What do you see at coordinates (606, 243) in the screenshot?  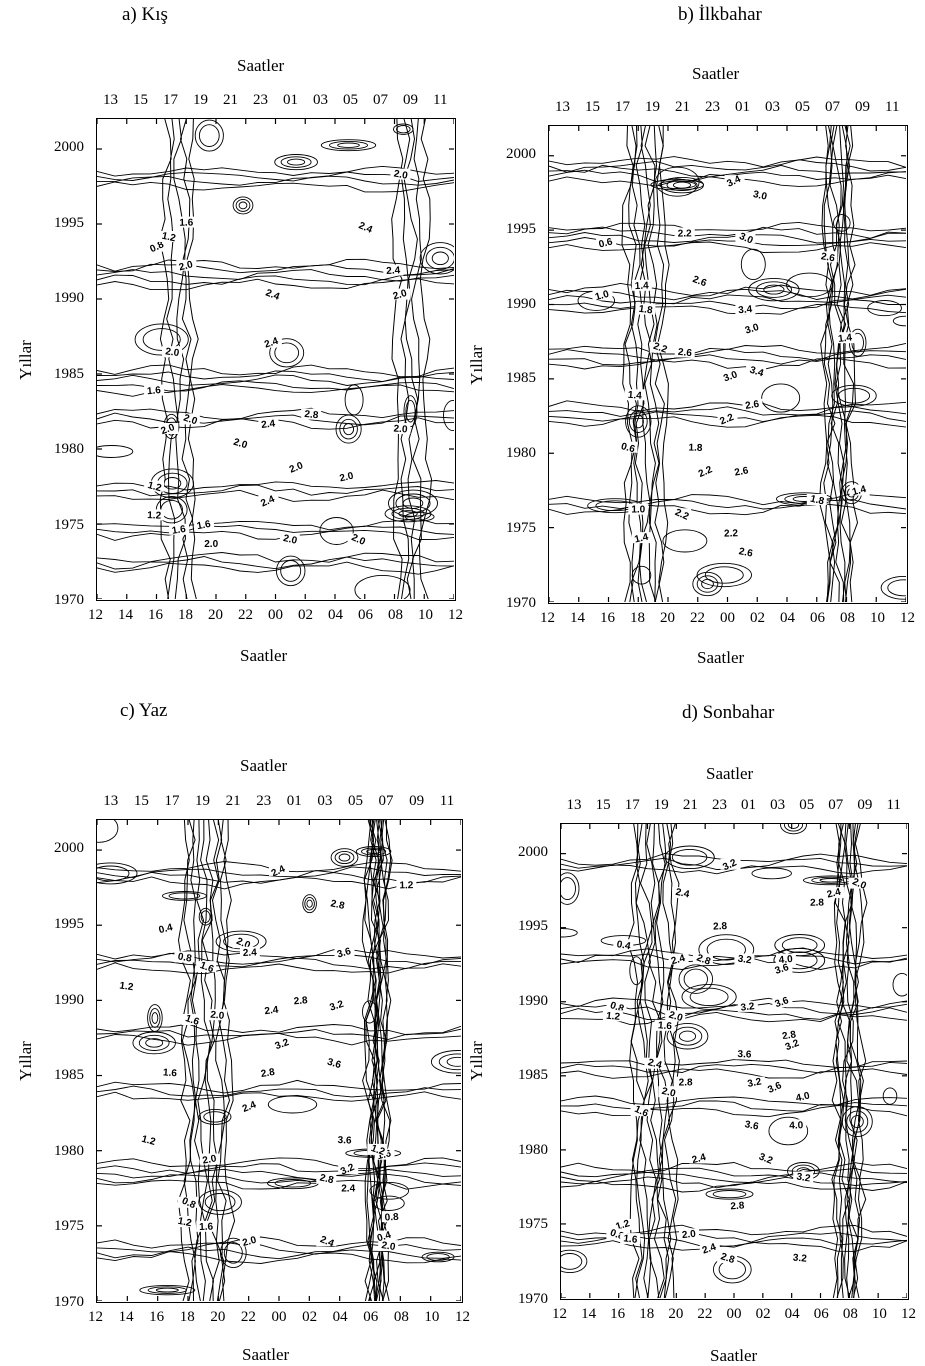 I see `contour-value-label: 0.6` at bounding box center [606, 243].